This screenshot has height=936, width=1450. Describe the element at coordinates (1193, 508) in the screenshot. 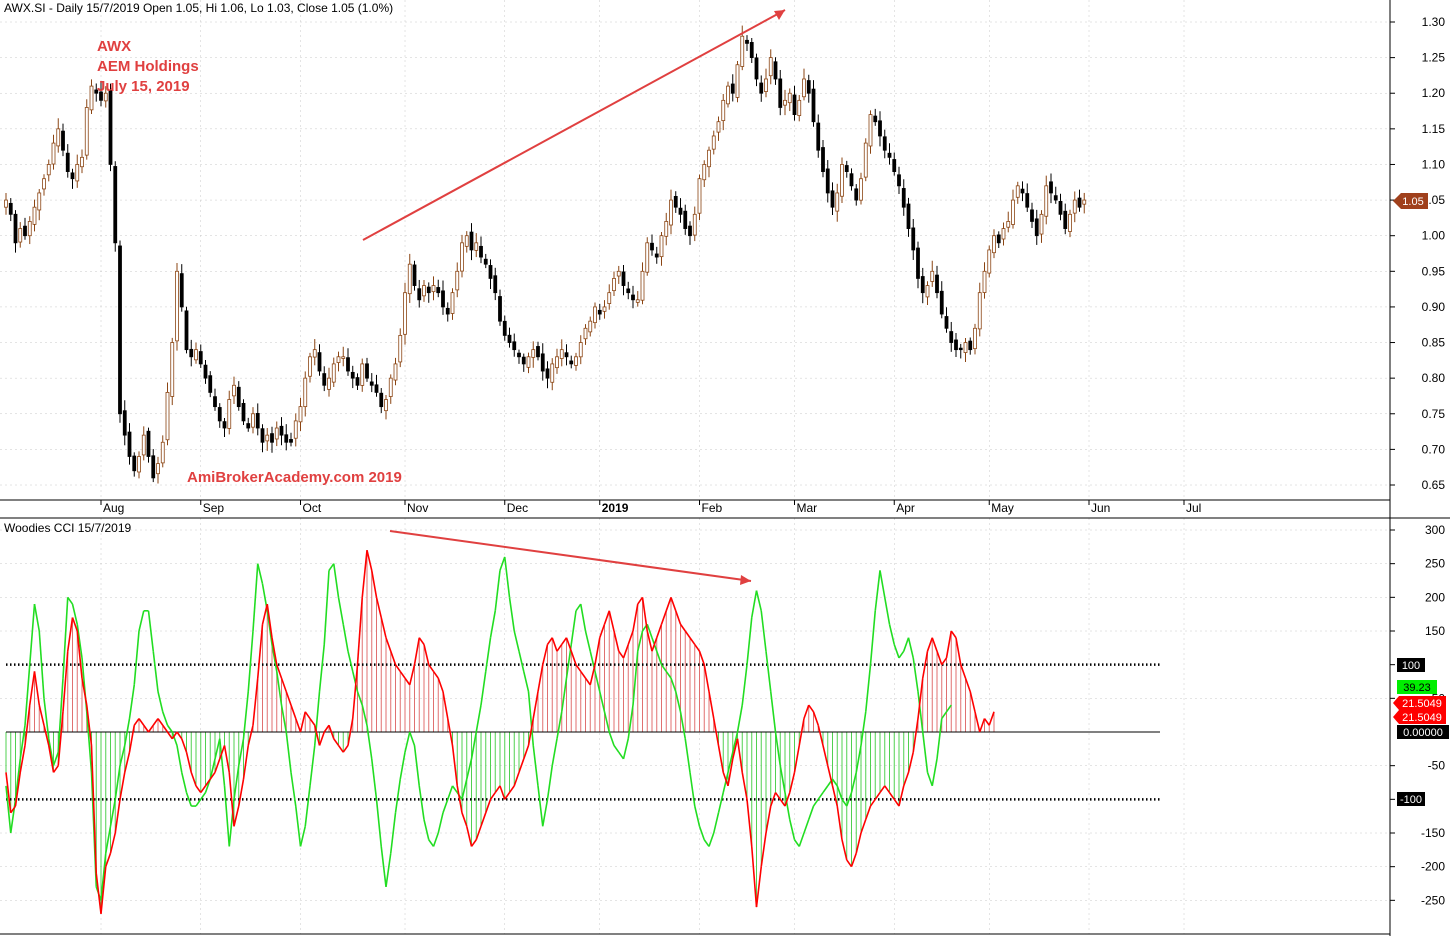

I see `x-tick-label: Jul` at that location.